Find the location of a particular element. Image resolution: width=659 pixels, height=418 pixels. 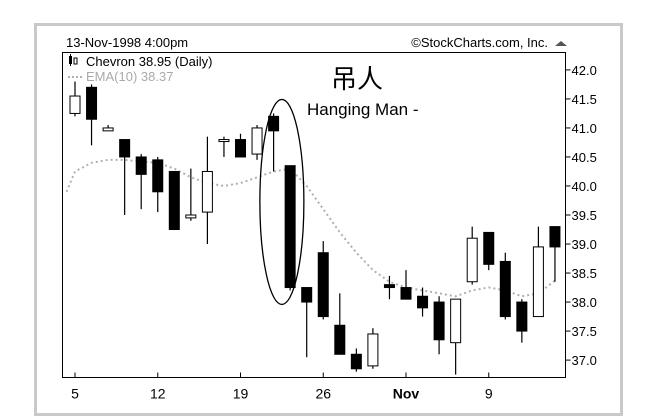

x-tick-label: 9 is located at coordinates (489, 394).